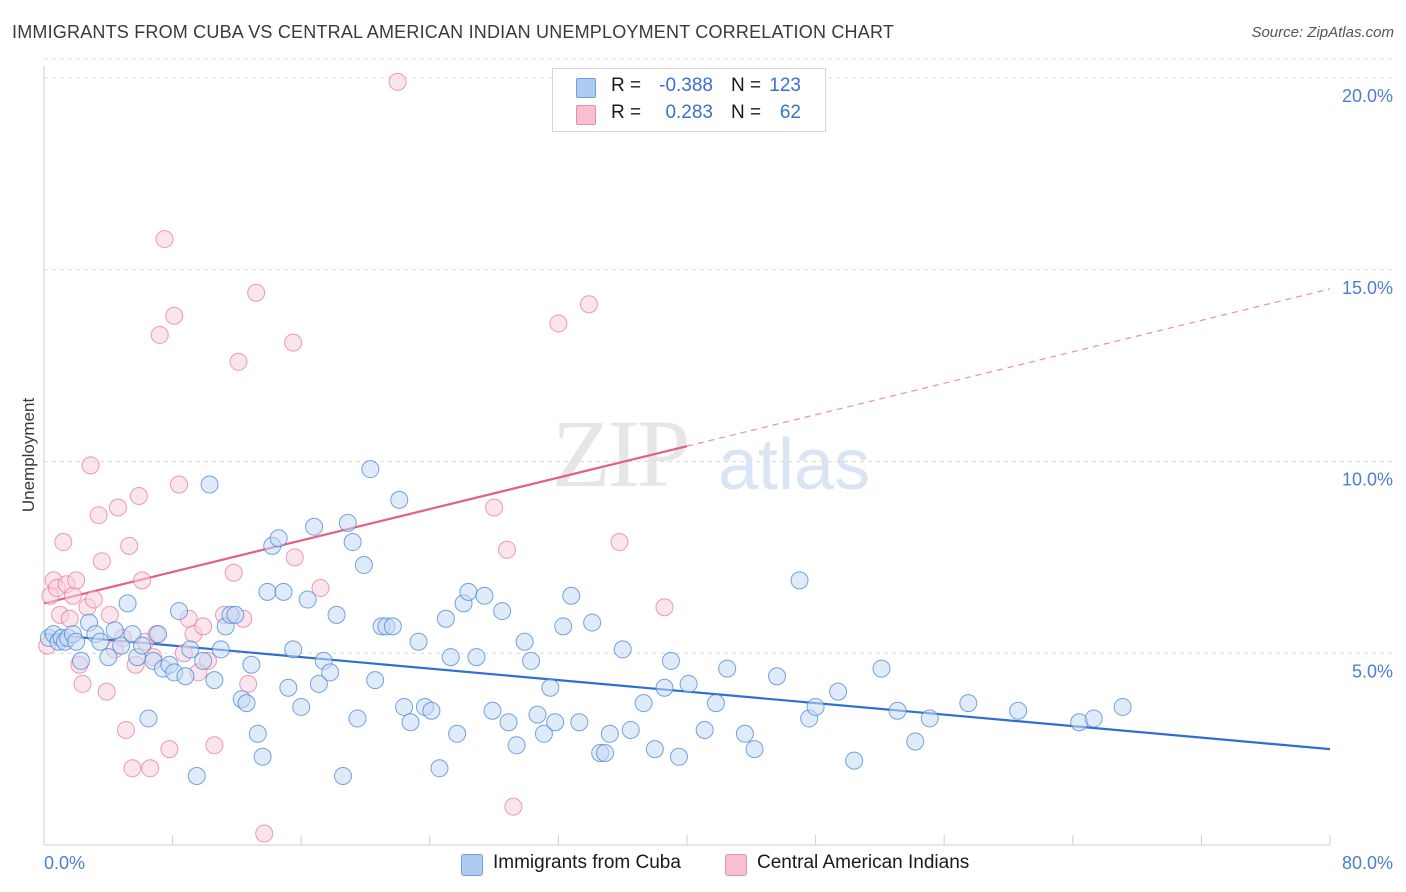 The image size is (1406, 892). What do you see at coordinates (1008, 367) in the screenshot?
I see `trend-extension-central-american-indians` at bounding box center [1008, 367].